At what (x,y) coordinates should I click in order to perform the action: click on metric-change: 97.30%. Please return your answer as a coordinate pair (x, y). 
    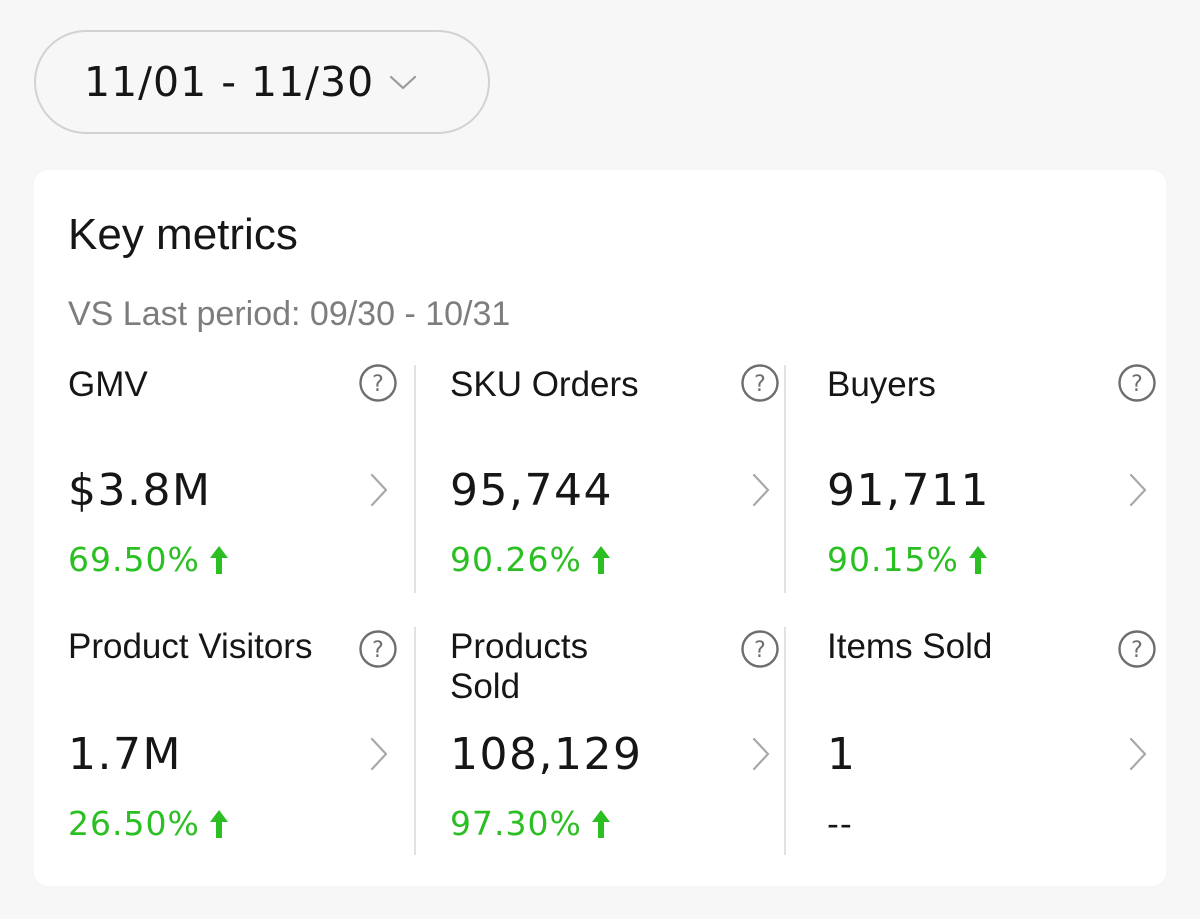
    Looking at the image, I should click on (531, 823).